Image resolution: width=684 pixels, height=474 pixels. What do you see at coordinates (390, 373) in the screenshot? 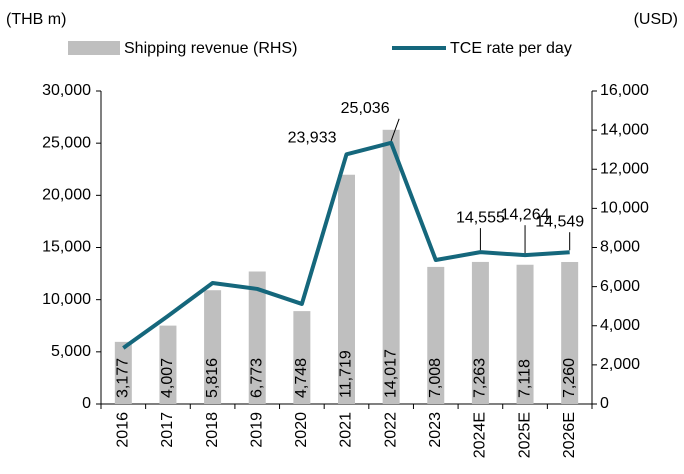
I see `bar-label: 14,017` at bounding box center [390, 373].